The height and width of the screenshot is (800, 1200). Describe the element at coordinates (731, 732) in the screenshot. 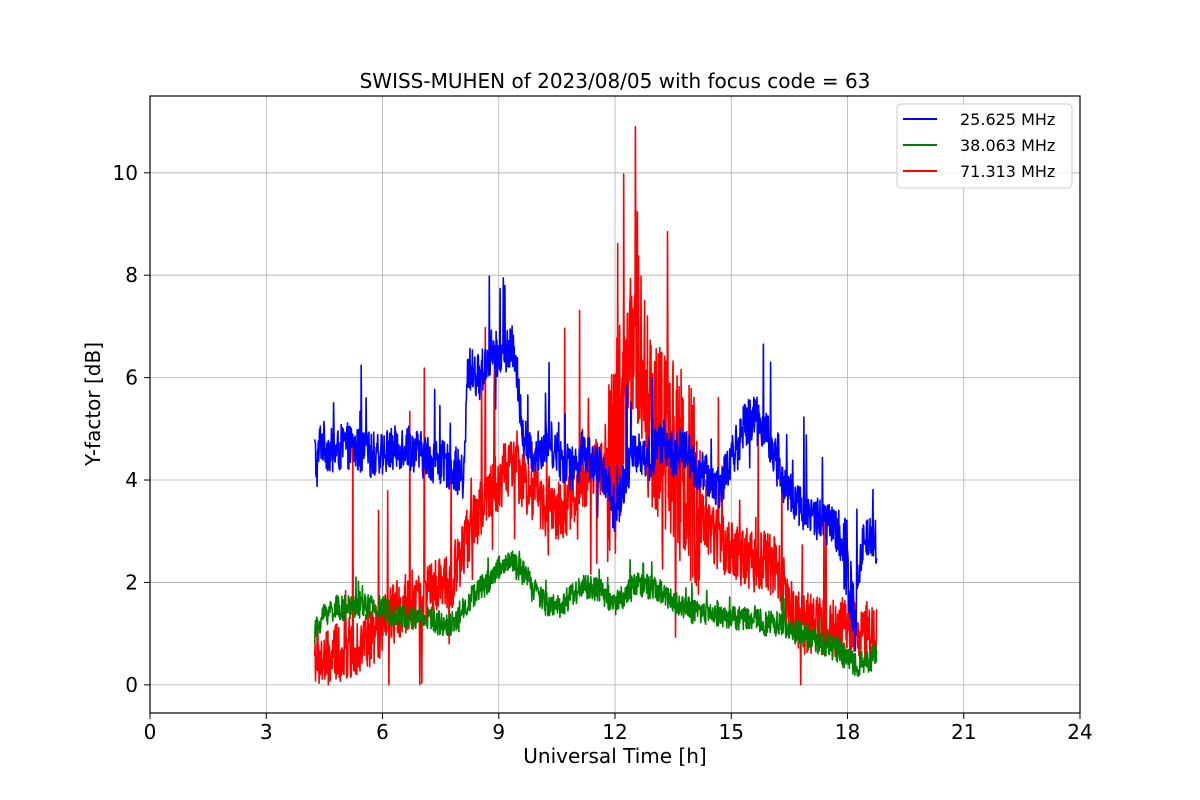

I see `x-tick-label: 15` at that location.